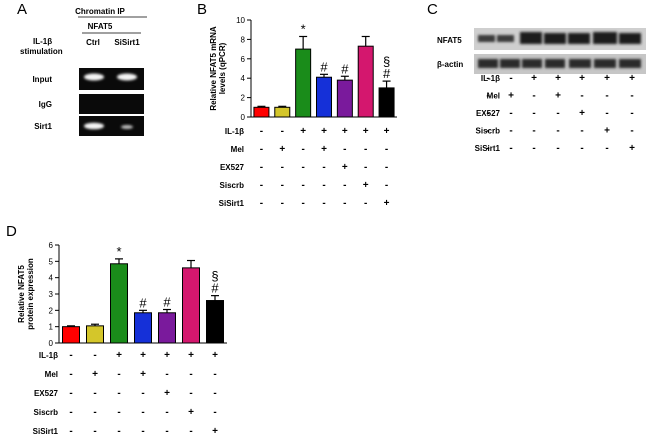  Describe the element at coordinates (243, 117) in the screenshot. I see `chart-b-y-tick-label: 0` at that location.